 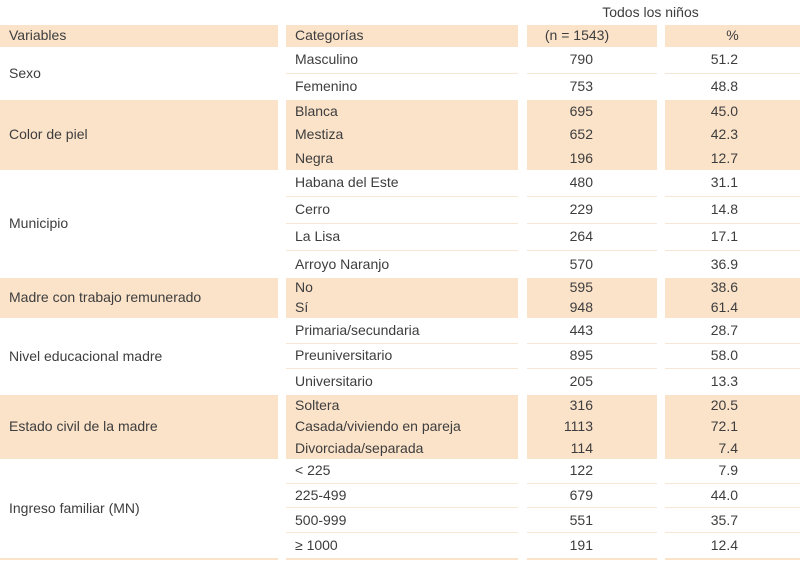 What do you see at coordinates (139, 426) in the screenshot?
I see `variable-cell: Estado civil de la madre` at bounding box center [139, 426].